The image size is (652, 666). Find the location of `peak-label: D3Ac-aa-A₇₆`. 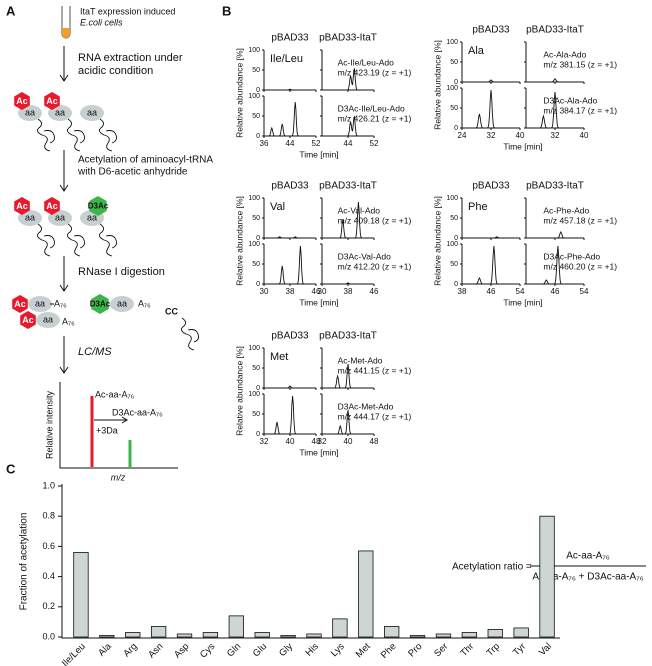

peak-label: D3Ac-aa-A₇₆ is located at coordinates (137, 412).